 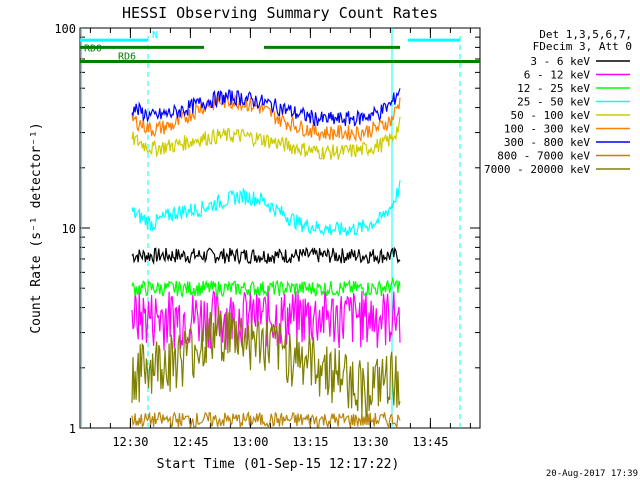 I want to click on x-axis-label: Start Time (01-Sep-15 12:17:22), so click(x=278, y=464).